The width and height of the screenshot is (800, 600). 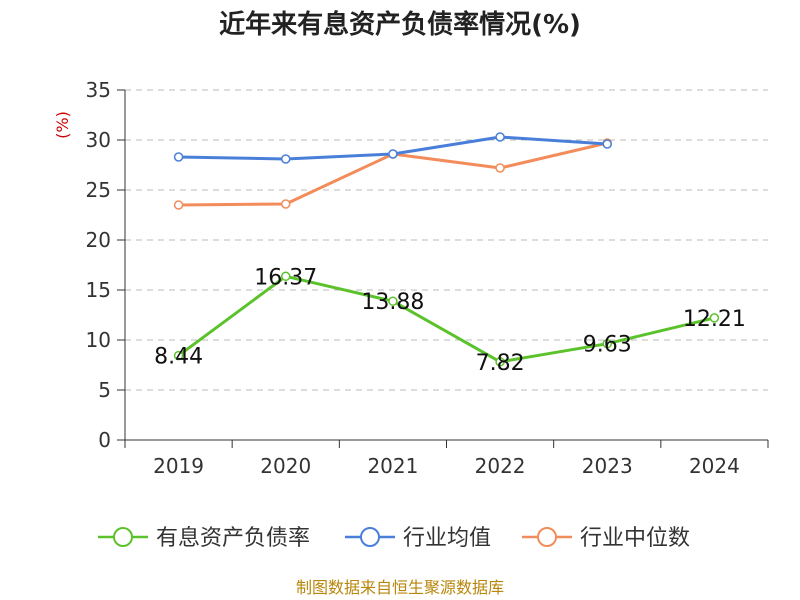 What do you see at coordinates (98, 290) in the screenshot?
I see `y-tick-label: 15` at bounding box center [98, 290].